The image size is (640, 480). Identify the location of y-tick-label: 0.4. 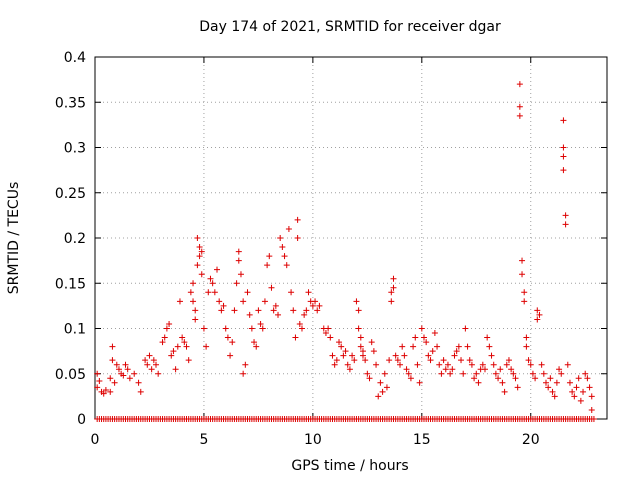
(75, 58).